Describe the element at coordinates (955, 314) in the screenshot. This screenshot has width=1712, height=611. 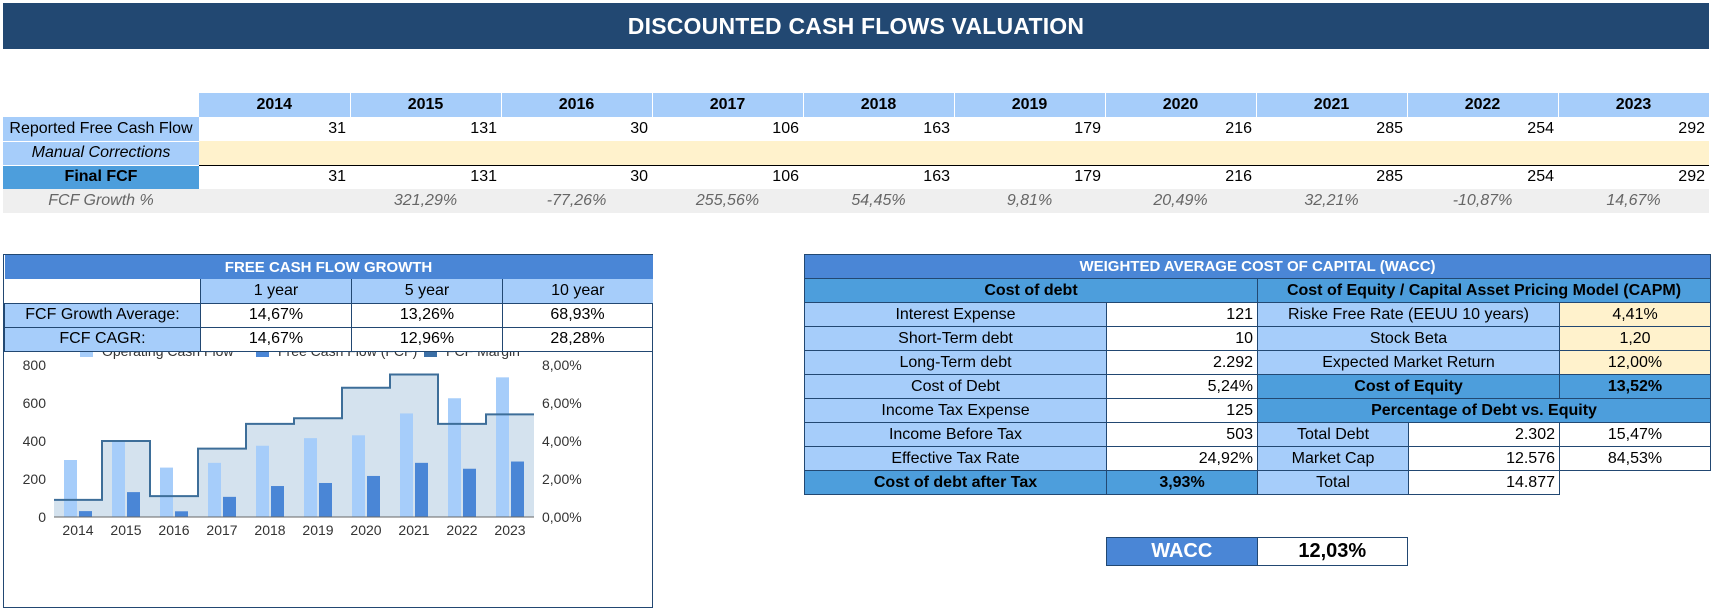
I see `interest-expense-label: Interest Expense` at that location.